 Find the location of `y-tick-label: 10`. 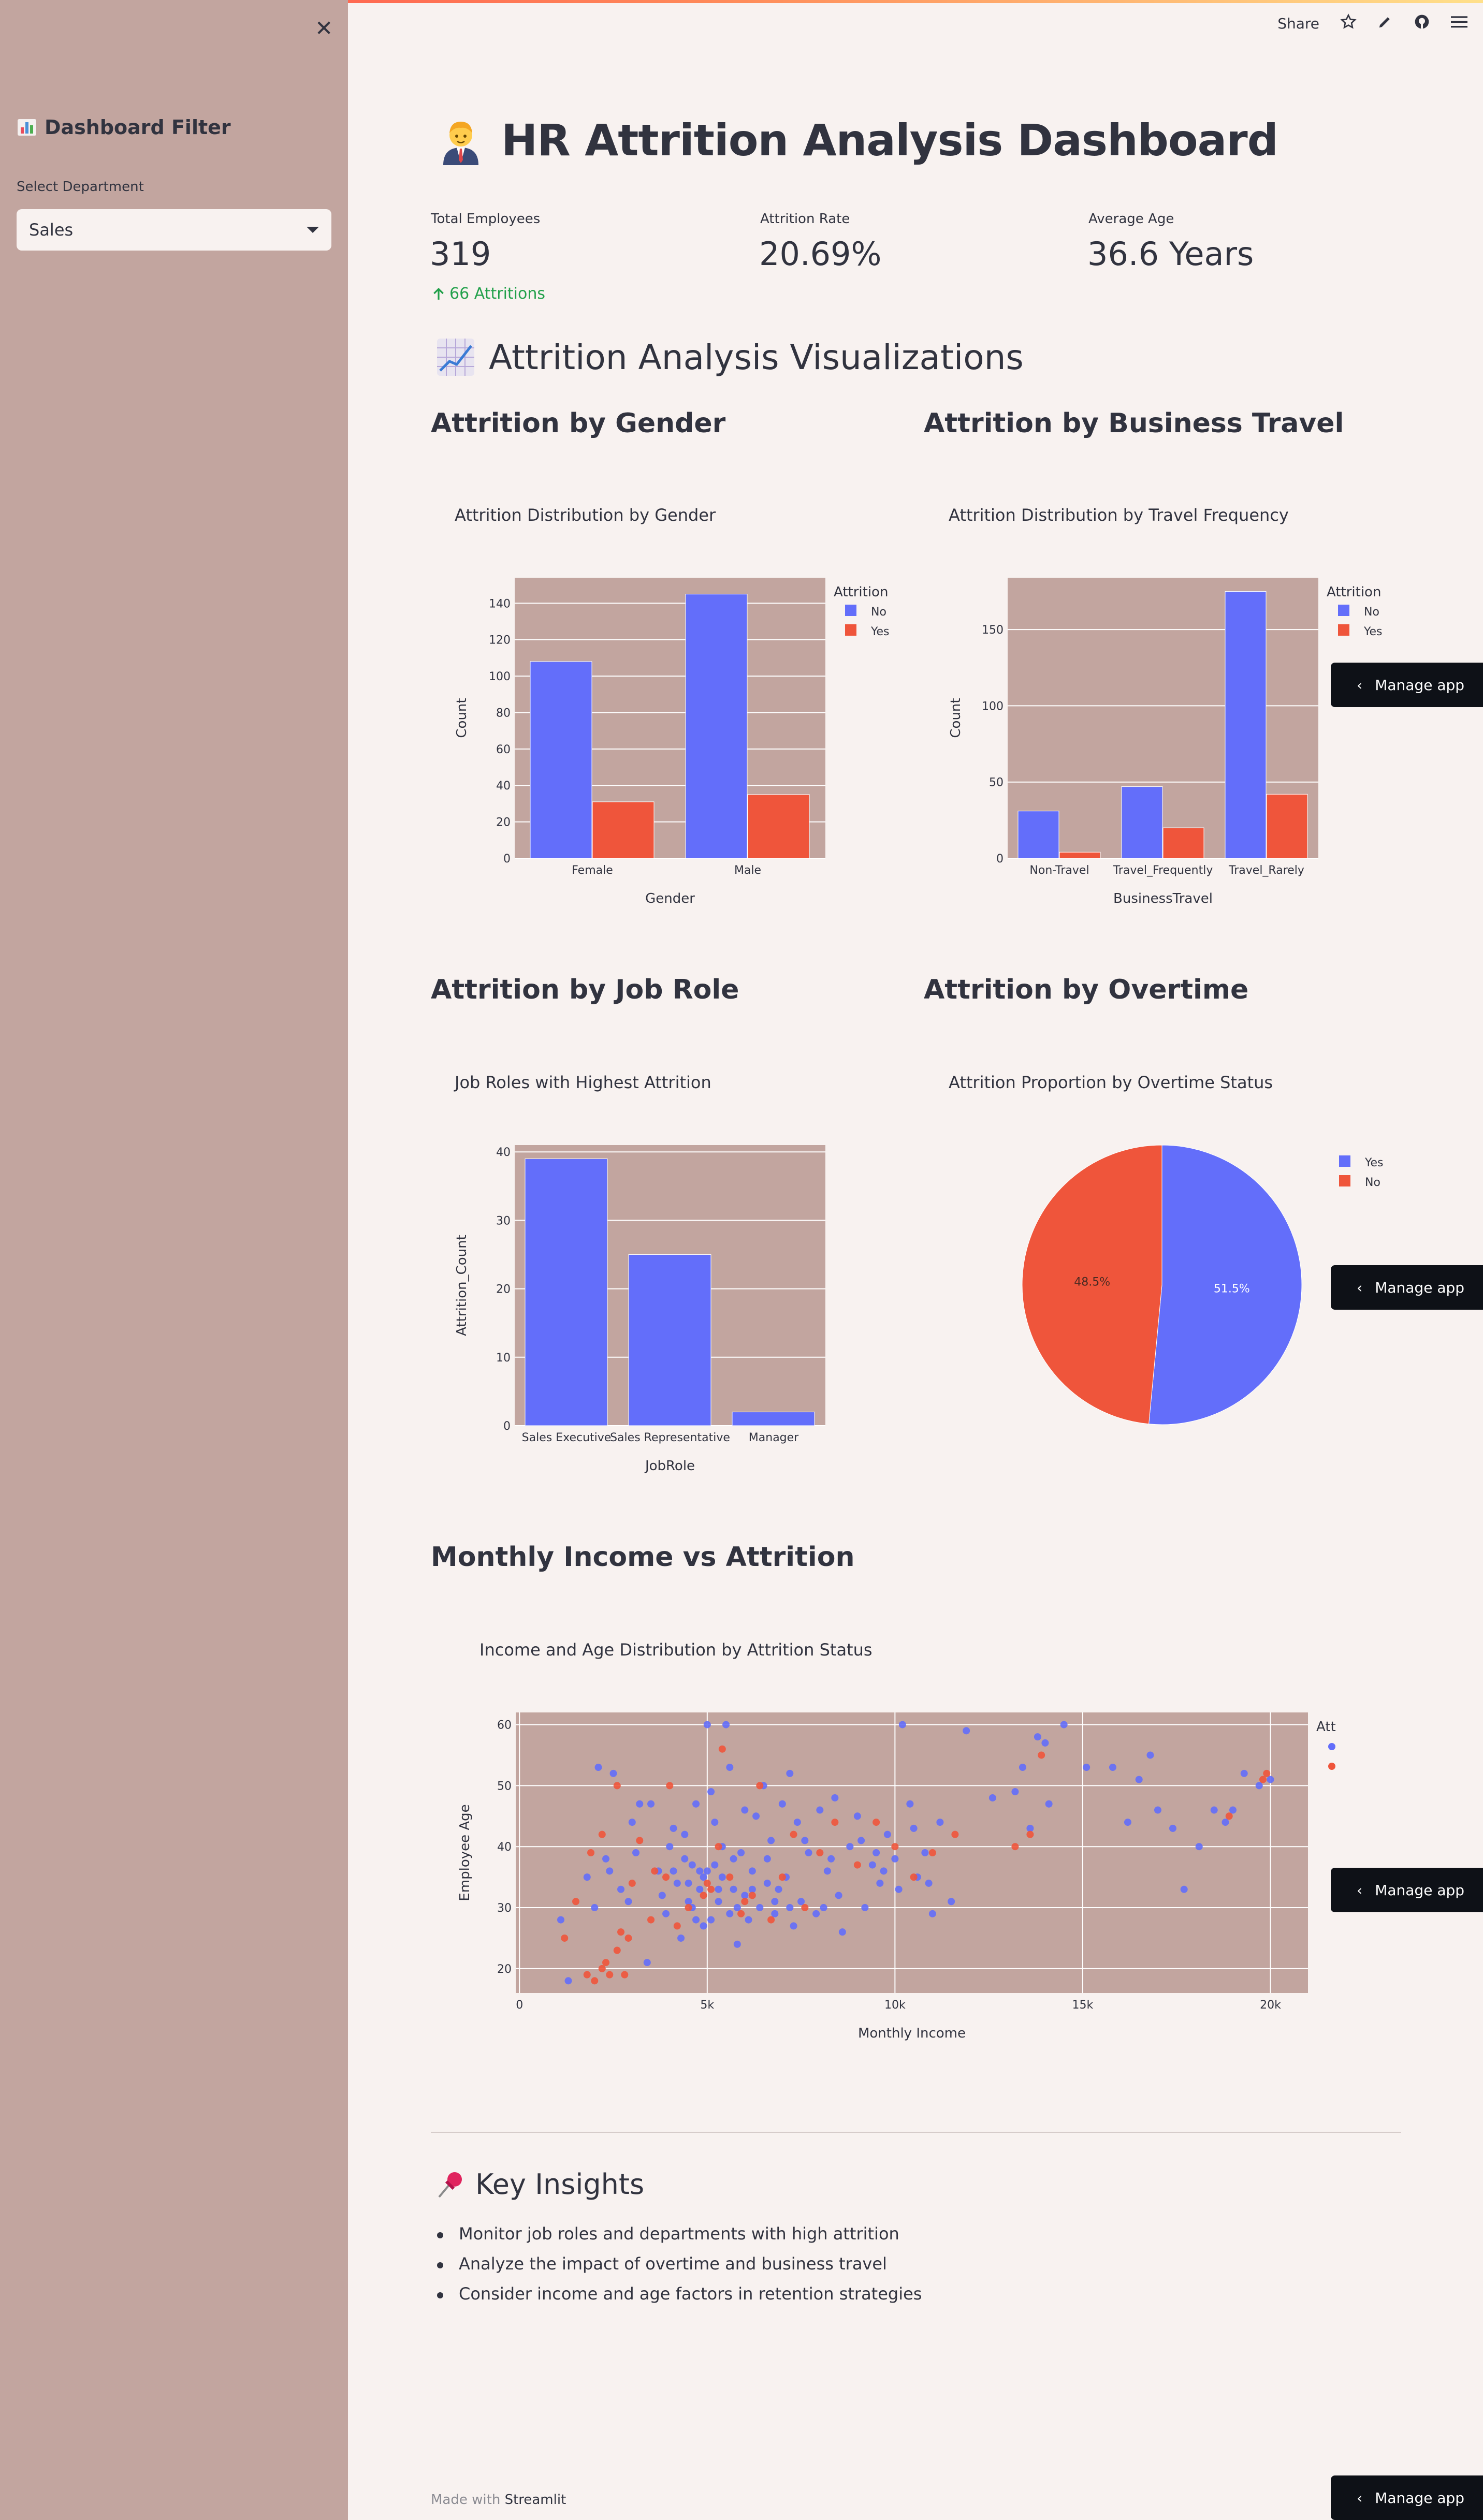

y-tick-label: 10 is located at coordinates (503, 1358).